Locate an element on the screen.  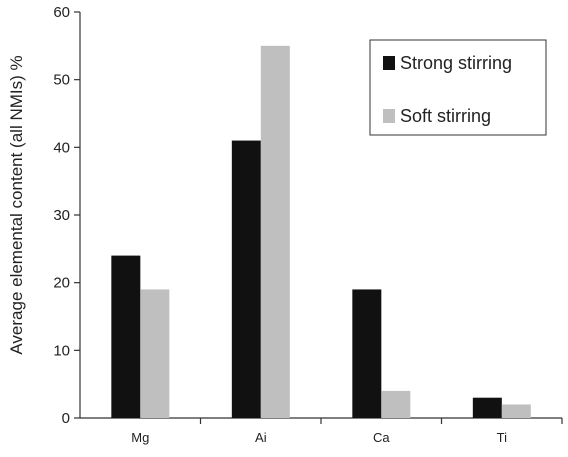
x-tick-label: Ai is located at coordinates (261, 437).